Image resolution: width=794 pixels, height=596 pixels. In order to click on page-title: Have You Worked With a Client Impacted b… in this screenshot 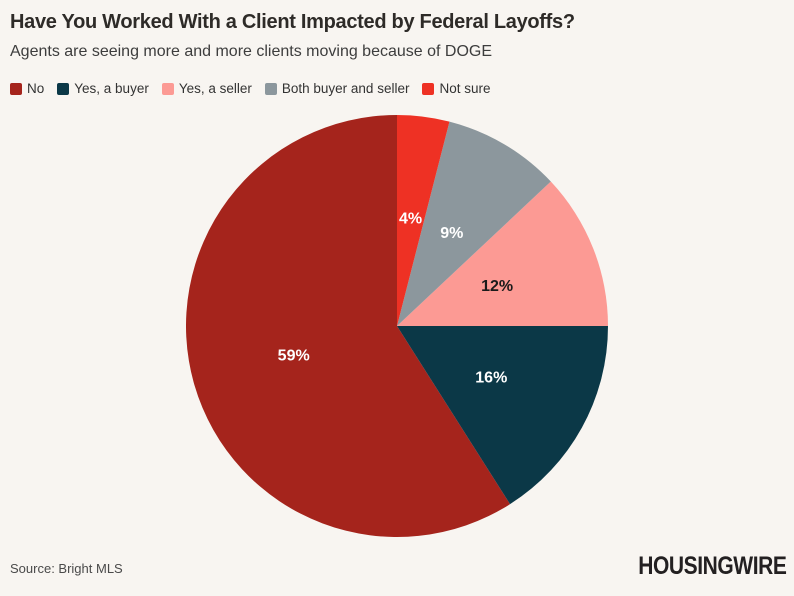, I will do `click(292, 22)`.